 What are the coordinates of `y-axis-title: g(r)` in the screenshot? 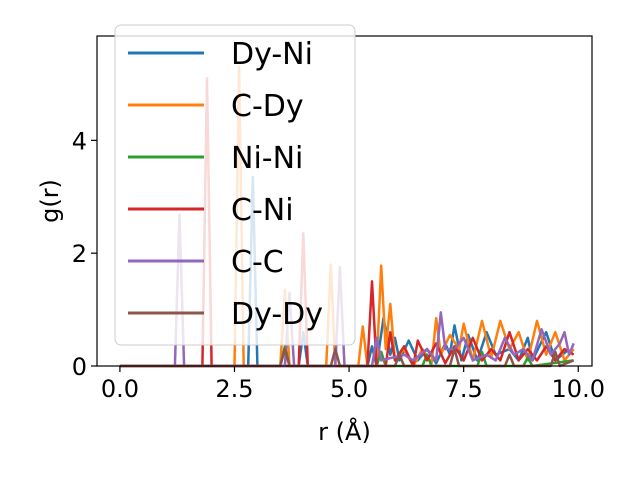 It's located at (50, 201).